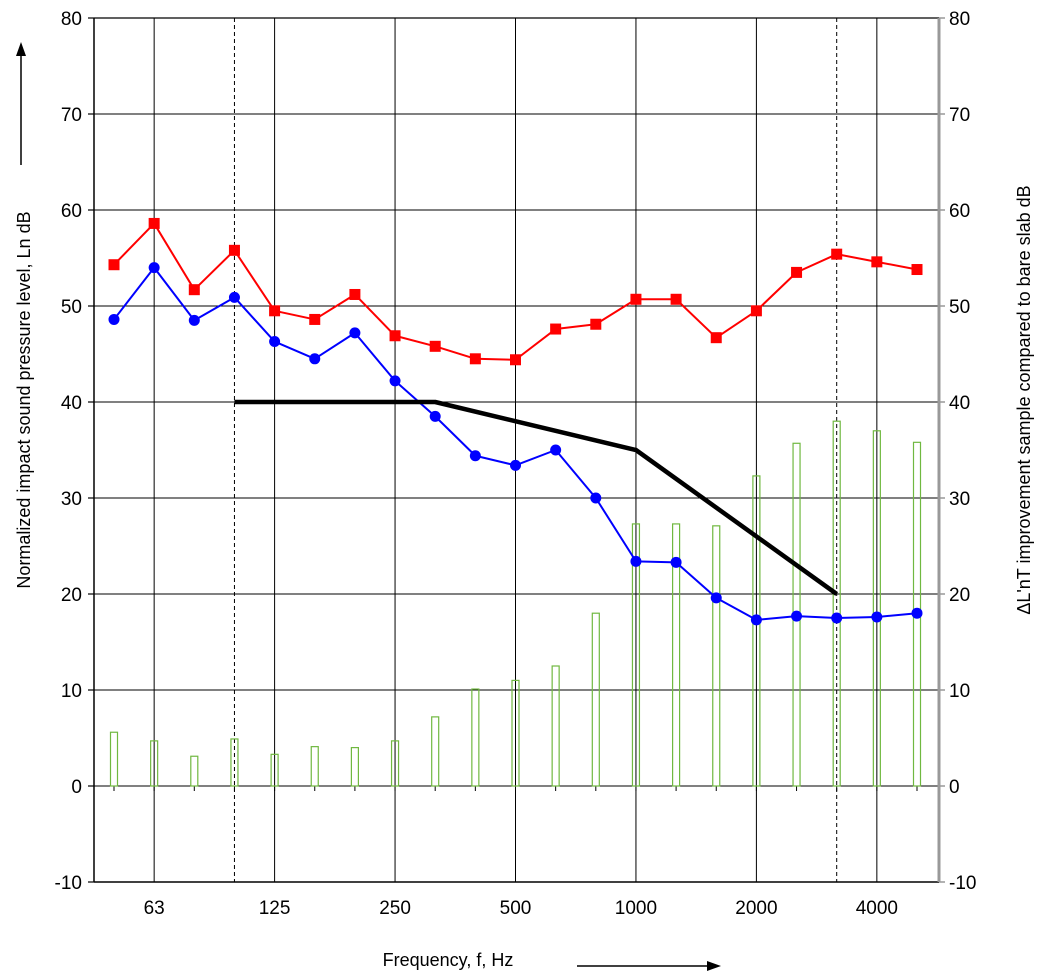 The image size is (1043, 976). I want to click on y-tick-label: 80, so click(71, 19).